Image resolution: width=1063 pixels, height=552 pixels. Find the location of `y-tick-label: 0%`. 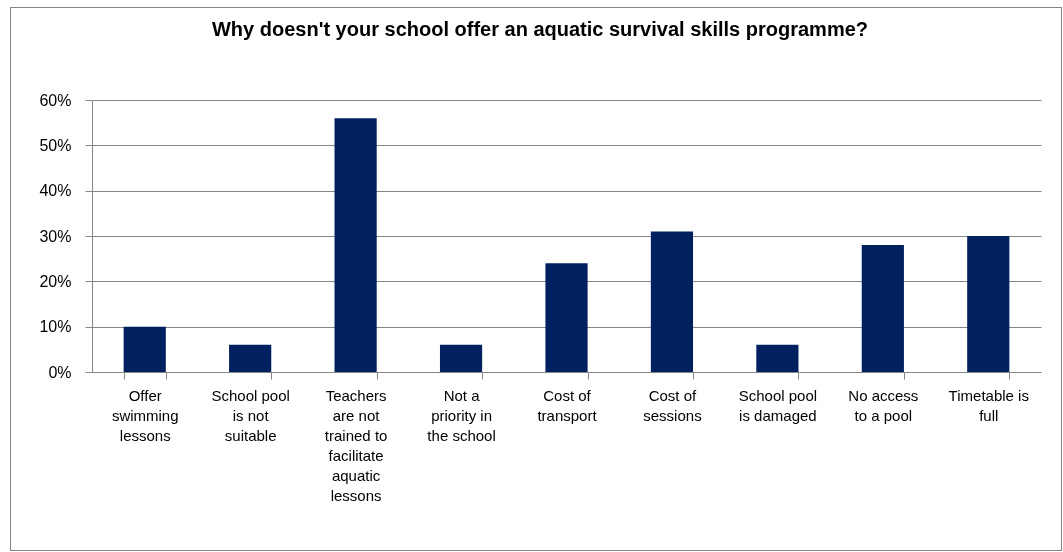

y-tick-label: 0% is located at coordinates (60, 372).